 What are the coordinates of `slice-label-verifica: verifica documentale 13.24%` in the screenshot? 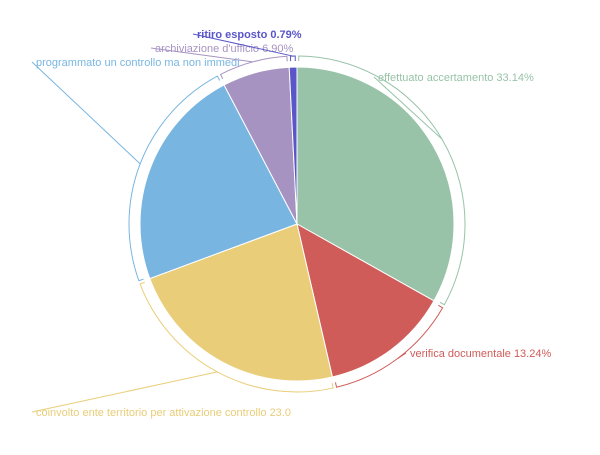 It's located at (480, 354).